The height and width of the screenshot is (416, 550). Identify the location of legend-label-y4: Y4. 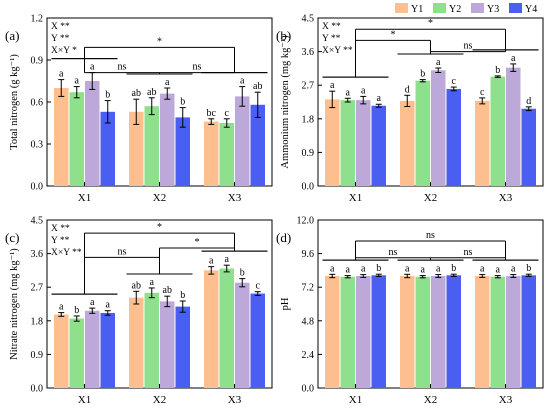
(531, 9).